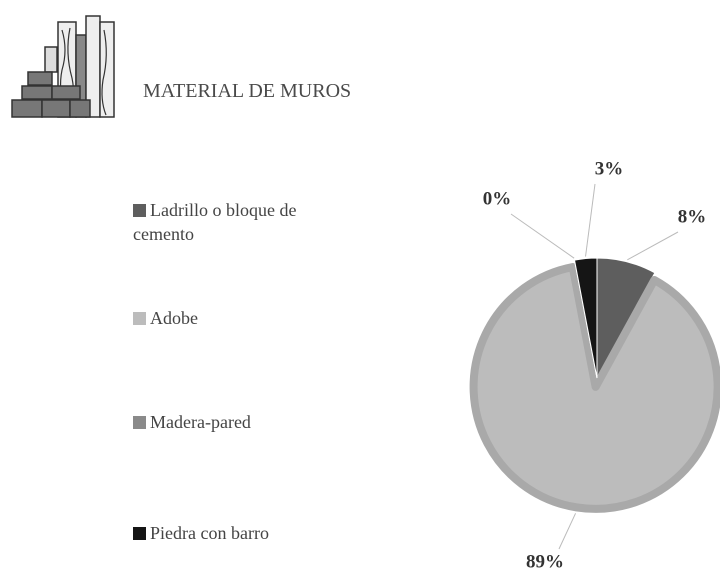 Image resolution: width=720 pixels, height=573 pixels. What do you see at coordinates (545, 561) in the screenshot?
I see `data-label: 89%` at bounding box center [545, 561].